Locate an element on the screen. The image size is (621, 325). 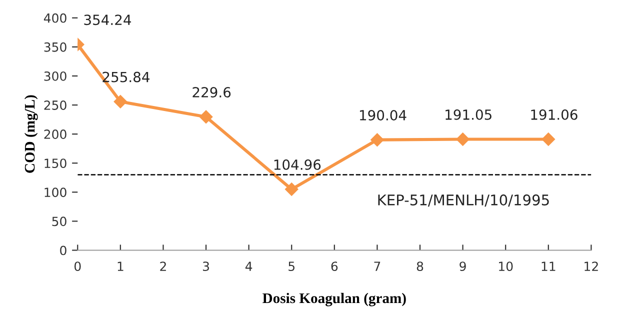
y-tick-label: 50 is located at coordinates (59, 221).